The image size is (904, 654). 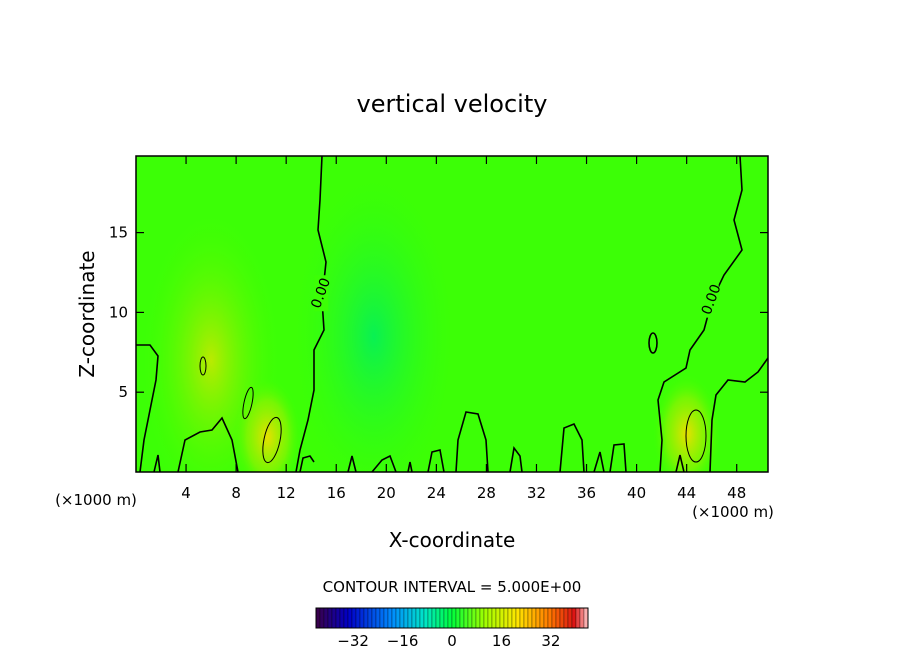 I want to click on contour-interval-text: CONTOUR INTERVAL = 5.000E+00, so click(x=452, y=587).